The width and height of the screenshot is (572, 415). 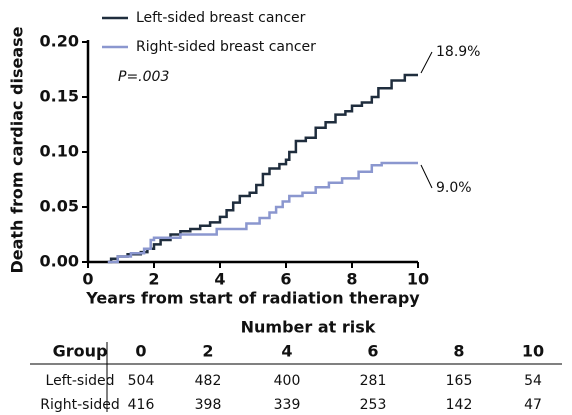 What do you see at coordinates (208, 405) in the screenshot?
I see `table-cell: 398` at bounding box center [208, 405].